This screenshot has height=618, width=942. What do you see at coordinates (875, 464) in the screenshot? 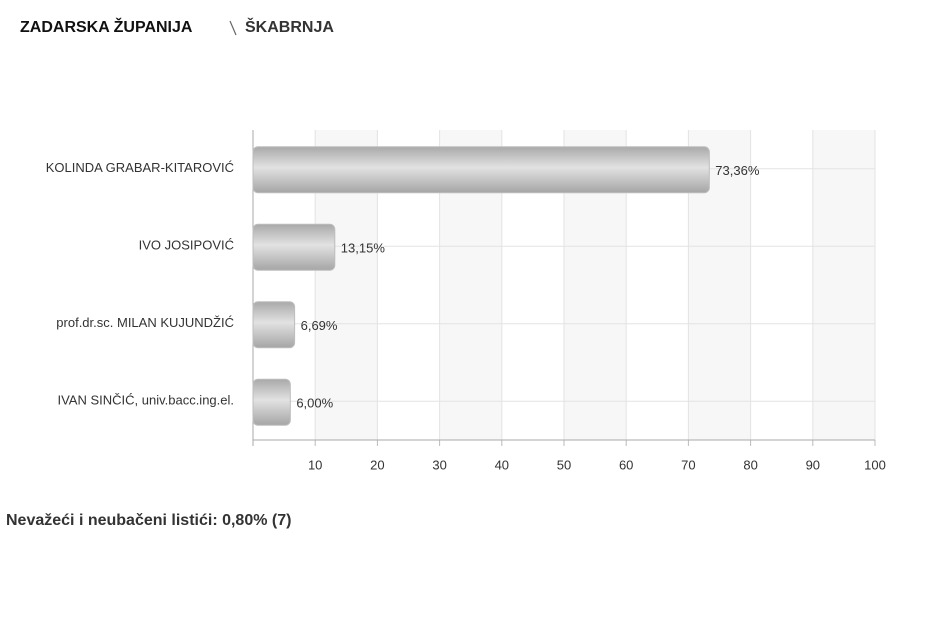
I see `x-tick-label: 100` at bounding box center [875, 464].